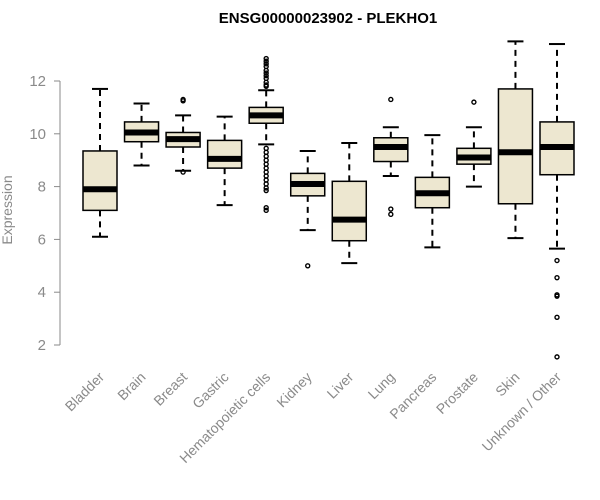  I want to click on box-prostate, so click(474, 143).